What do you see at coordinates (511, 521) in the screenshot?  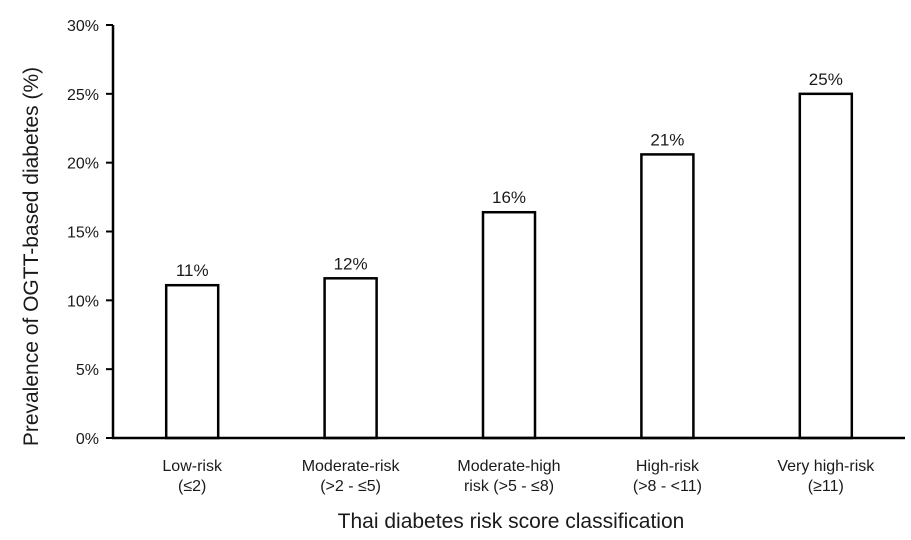 I see `x-axis-title: Thai diabetes risk score classification` at bounding box center [511, 521].